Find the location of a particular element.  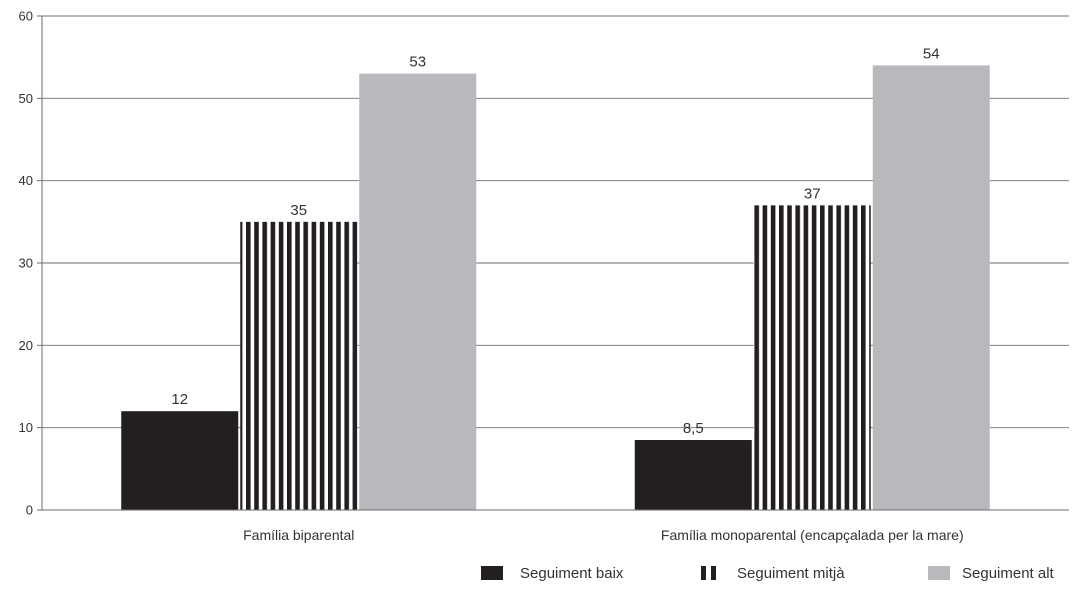

y-tick-label: 50 is located at coordinates (26, 98).